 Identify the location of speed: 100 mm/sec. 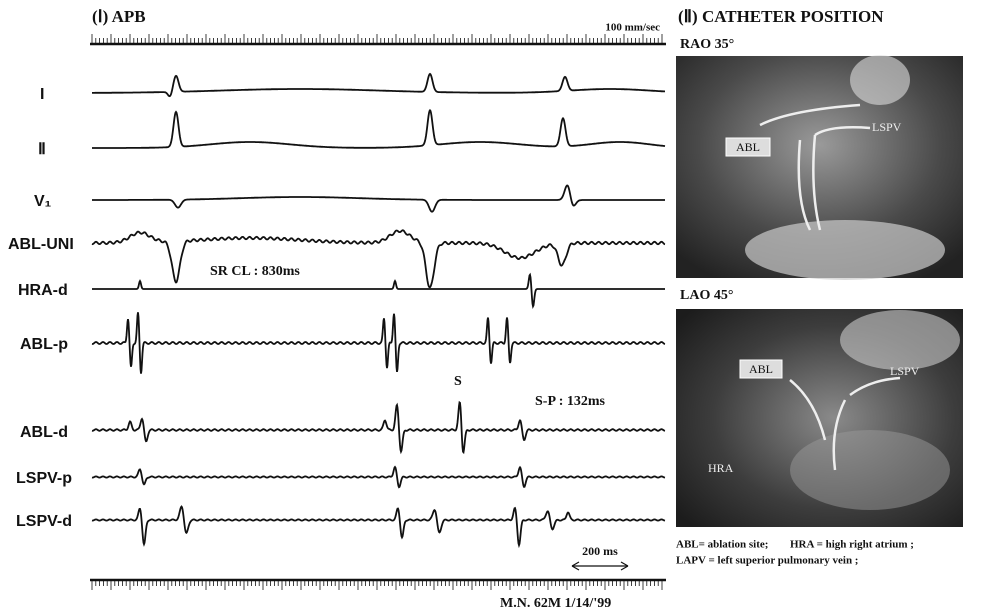
(632, 28).